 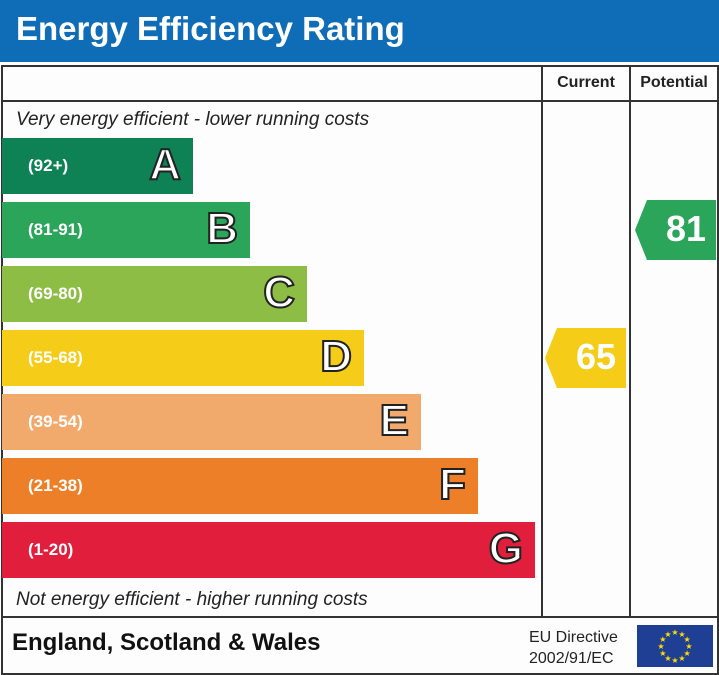 What do you see at coordinates (336, 356) in the screenshot?
I see `band-letter: D` at bounding box center [336, 356].